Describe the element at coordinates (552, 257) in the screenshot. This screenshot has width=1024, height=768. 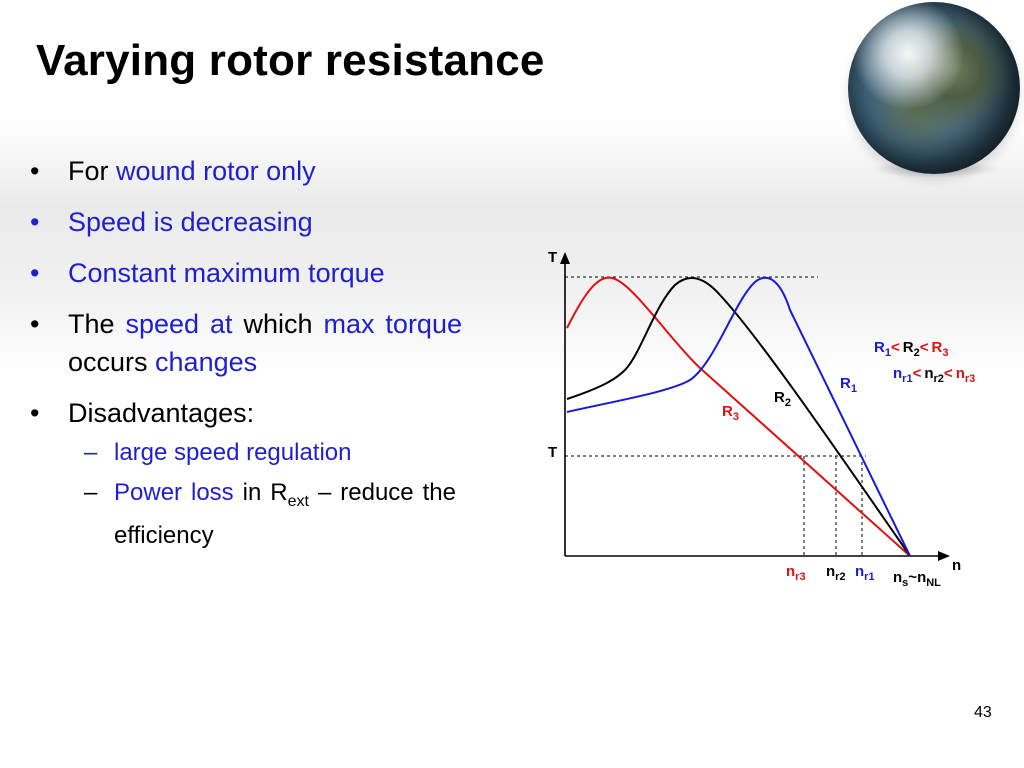
I see `y-axis-label: T` at that location.